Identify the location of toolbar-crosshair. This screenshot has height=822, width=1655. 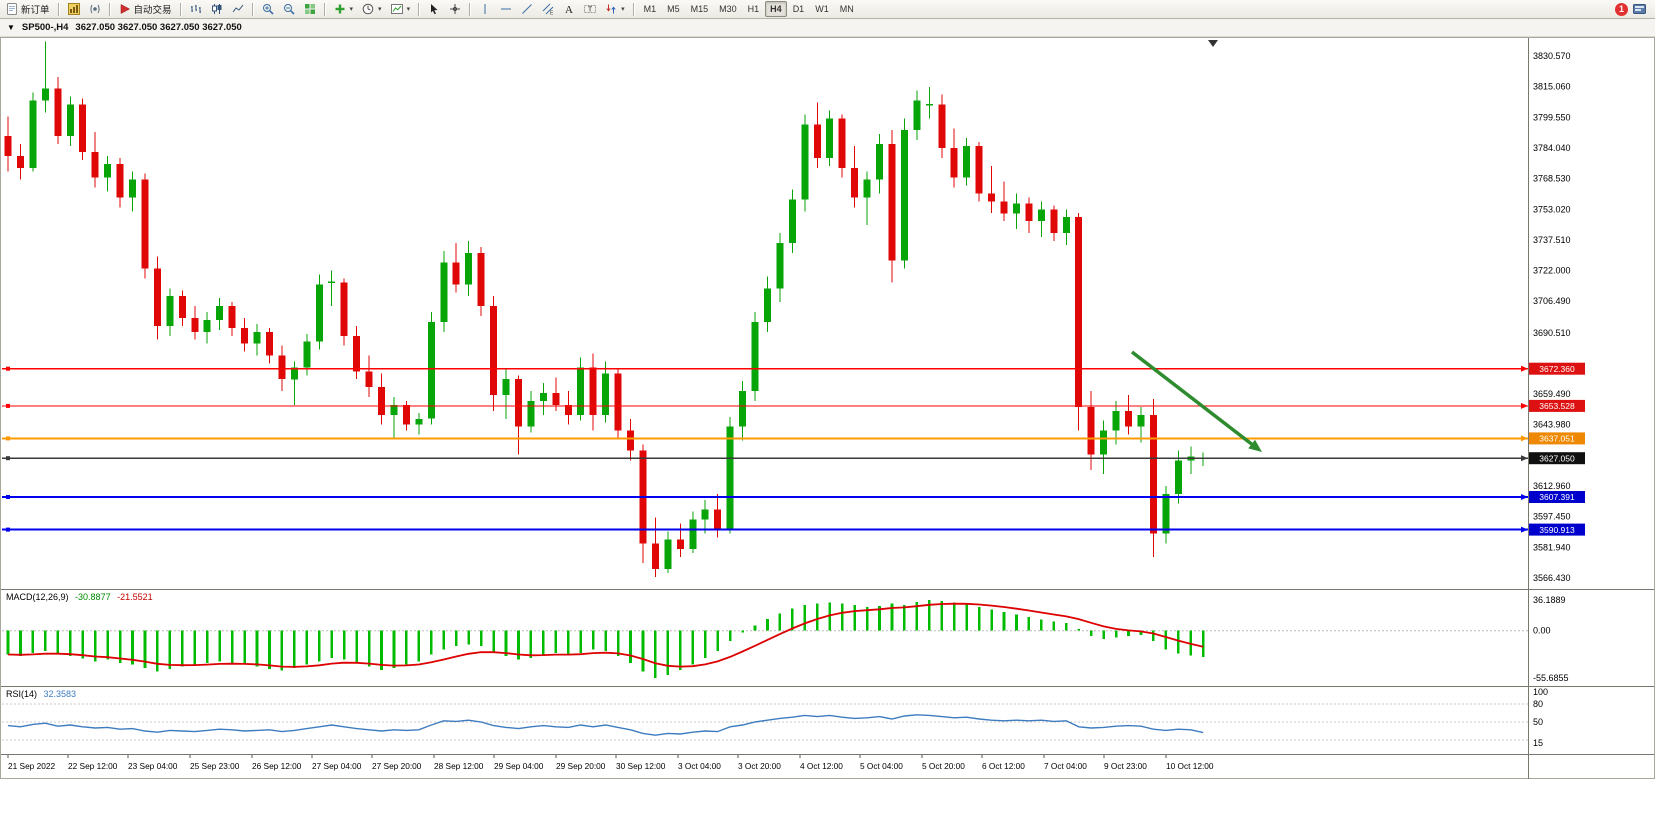
(455, 9).